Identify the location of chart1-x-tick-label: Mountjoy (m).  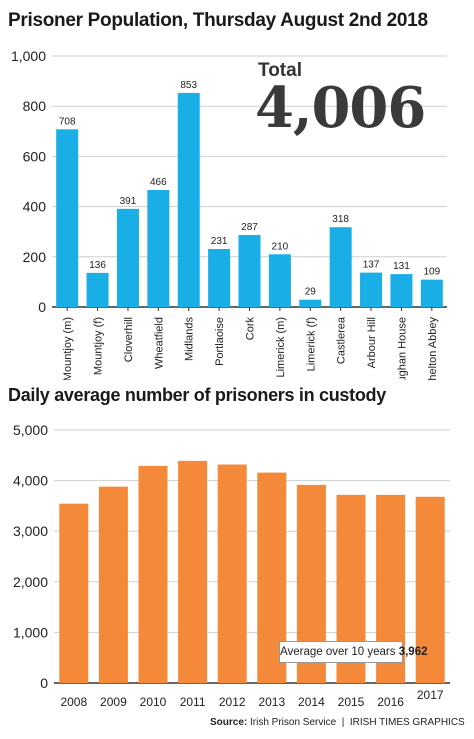
(68, 348).